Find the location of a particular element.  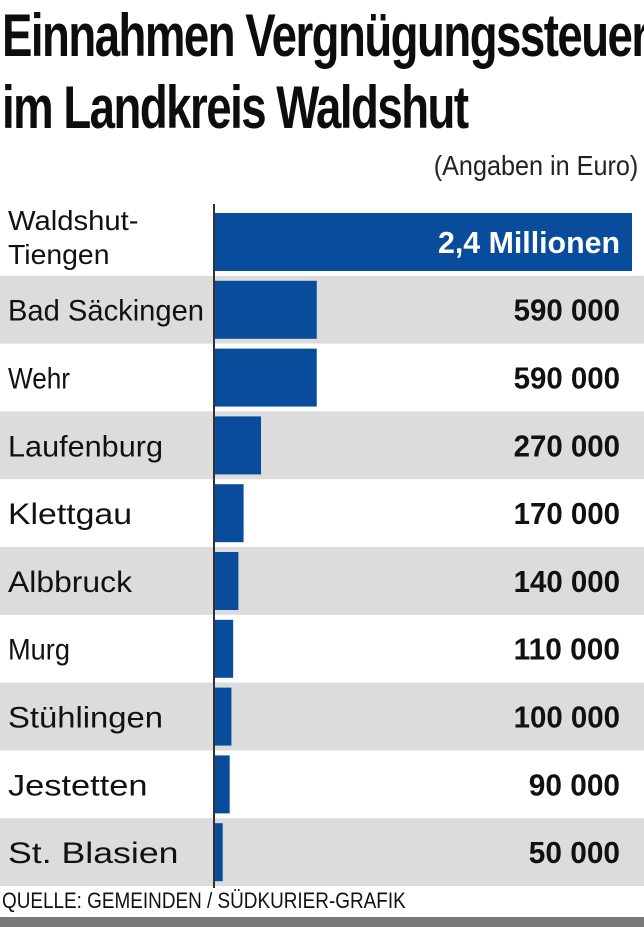

value-label: 2,4 Millionen is located at coordinates (529, 242).